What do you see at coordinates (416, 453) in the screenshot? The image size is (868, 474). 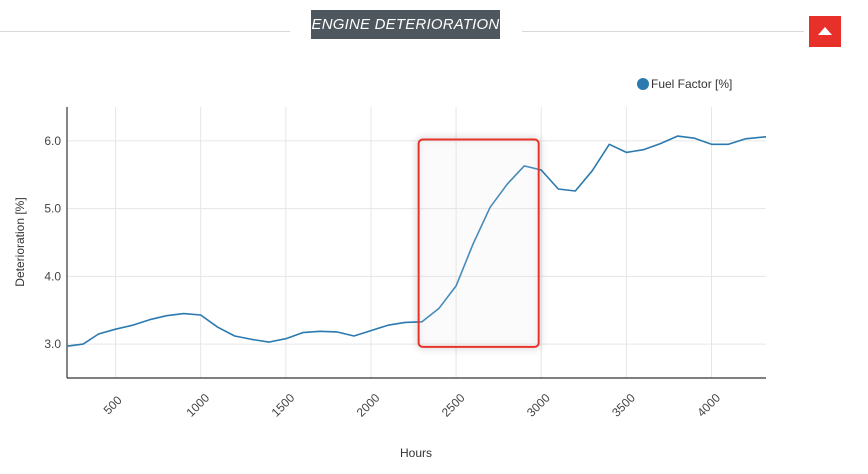 I see `x-axis-title: Hours` at bounding box center [416, 453].